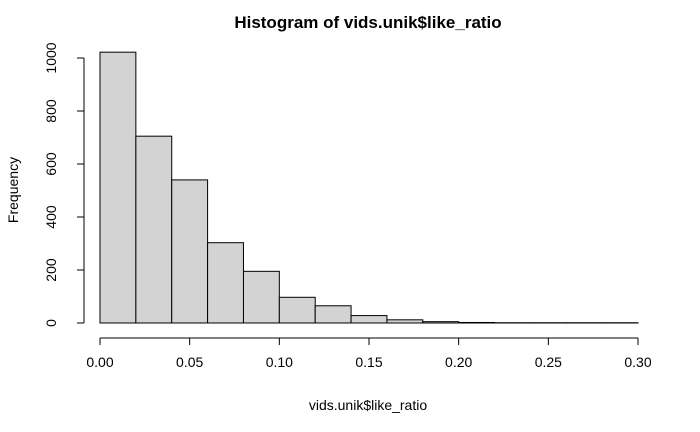  I want to click on chart-title: Histogram of vids.unik$like_ratio, so click(367, 22).